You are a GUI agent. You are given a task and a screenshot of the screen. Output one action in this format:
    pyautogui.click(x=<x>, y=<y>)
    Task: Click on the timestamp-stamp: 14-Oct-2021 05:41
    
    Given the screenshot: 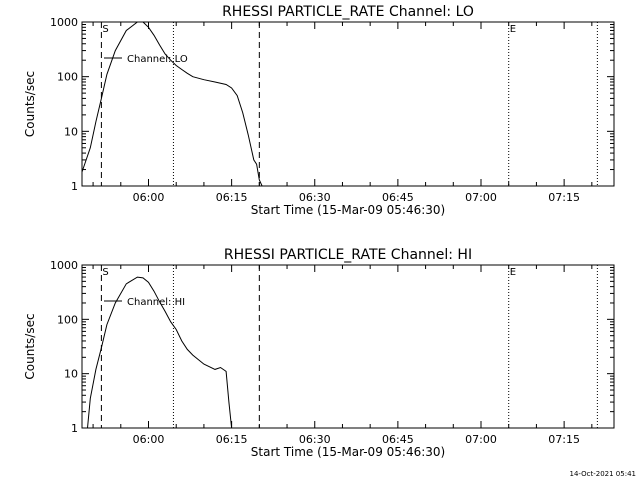 What is the action you would take?
    pyautogui.click(x=603, y=474)
    